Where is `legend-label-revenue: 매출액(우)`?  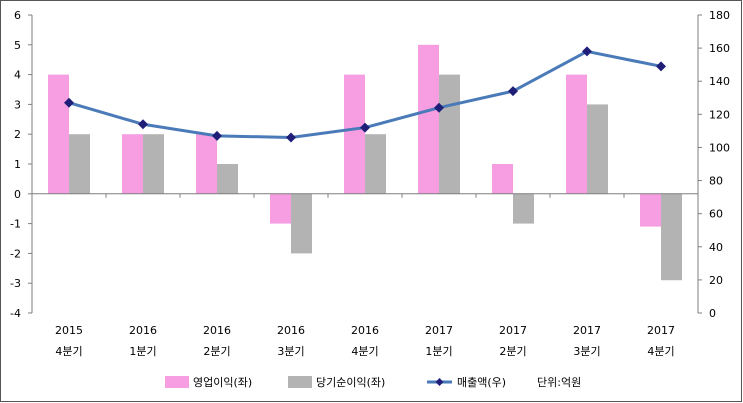
legend-label-revenue: 매출액(우) is located at coordinates (481, 382).